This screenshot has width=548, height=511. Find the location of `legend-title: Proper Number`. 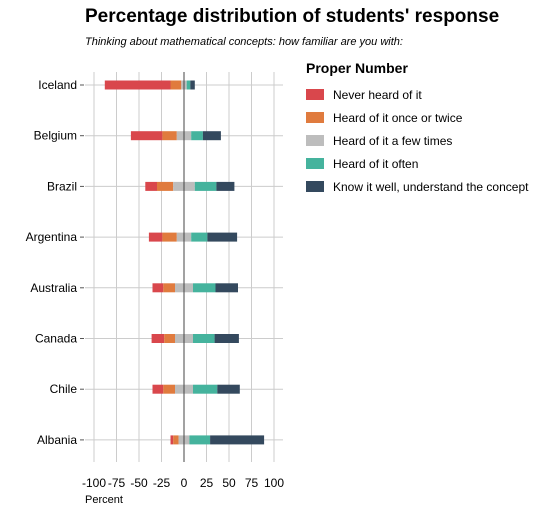

legend-title: Proper Number is located at coordinates (357, 68).